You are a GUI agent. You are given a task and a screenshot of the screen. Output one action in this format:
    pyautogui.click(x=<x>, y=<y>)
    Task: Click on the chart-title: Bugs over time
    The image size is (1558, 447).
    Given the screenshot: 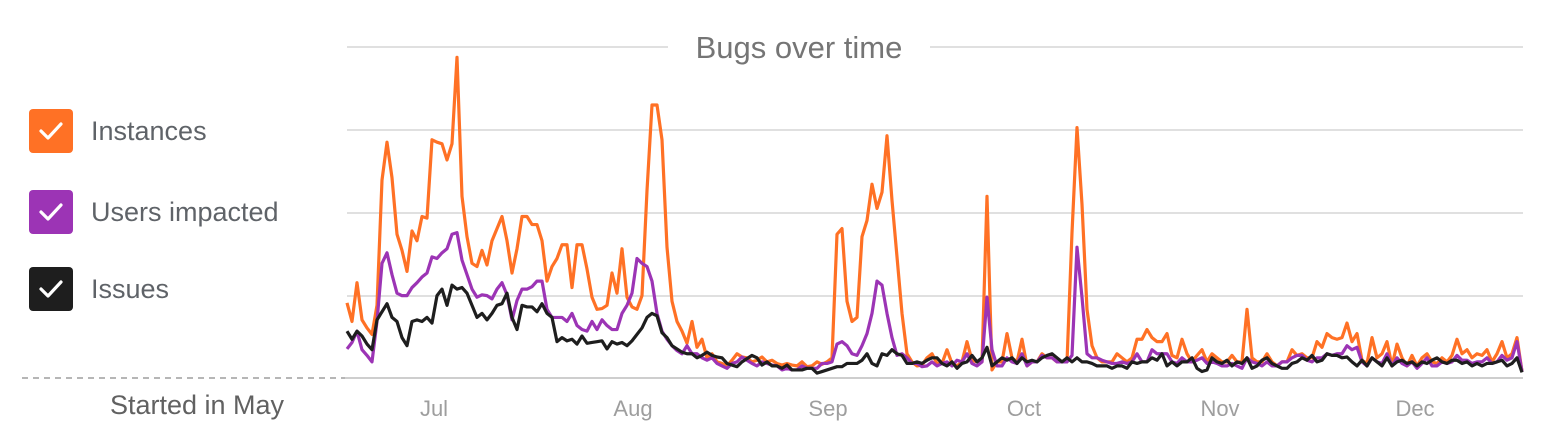 What is the action you would take?
    pyautogui.click(x=799, y=47)
    